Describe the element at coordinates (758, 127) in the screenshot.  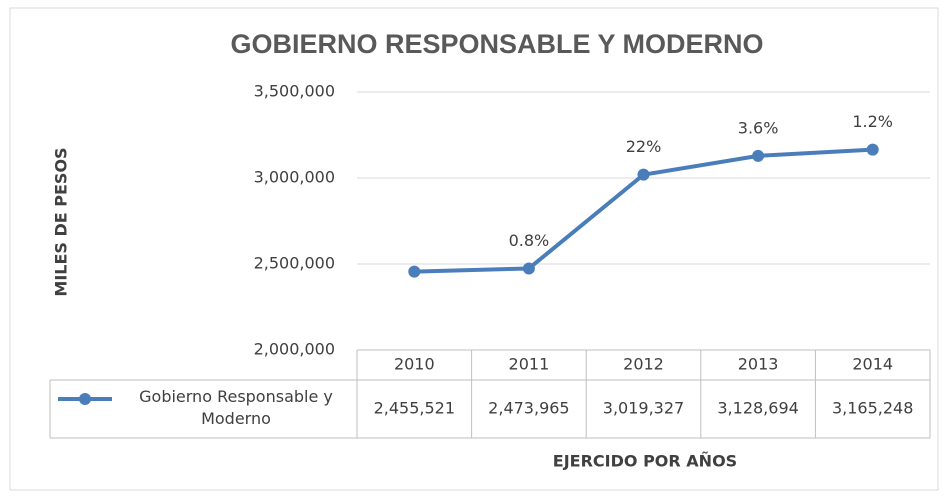
I see `annotation: 3.6%` at that location.